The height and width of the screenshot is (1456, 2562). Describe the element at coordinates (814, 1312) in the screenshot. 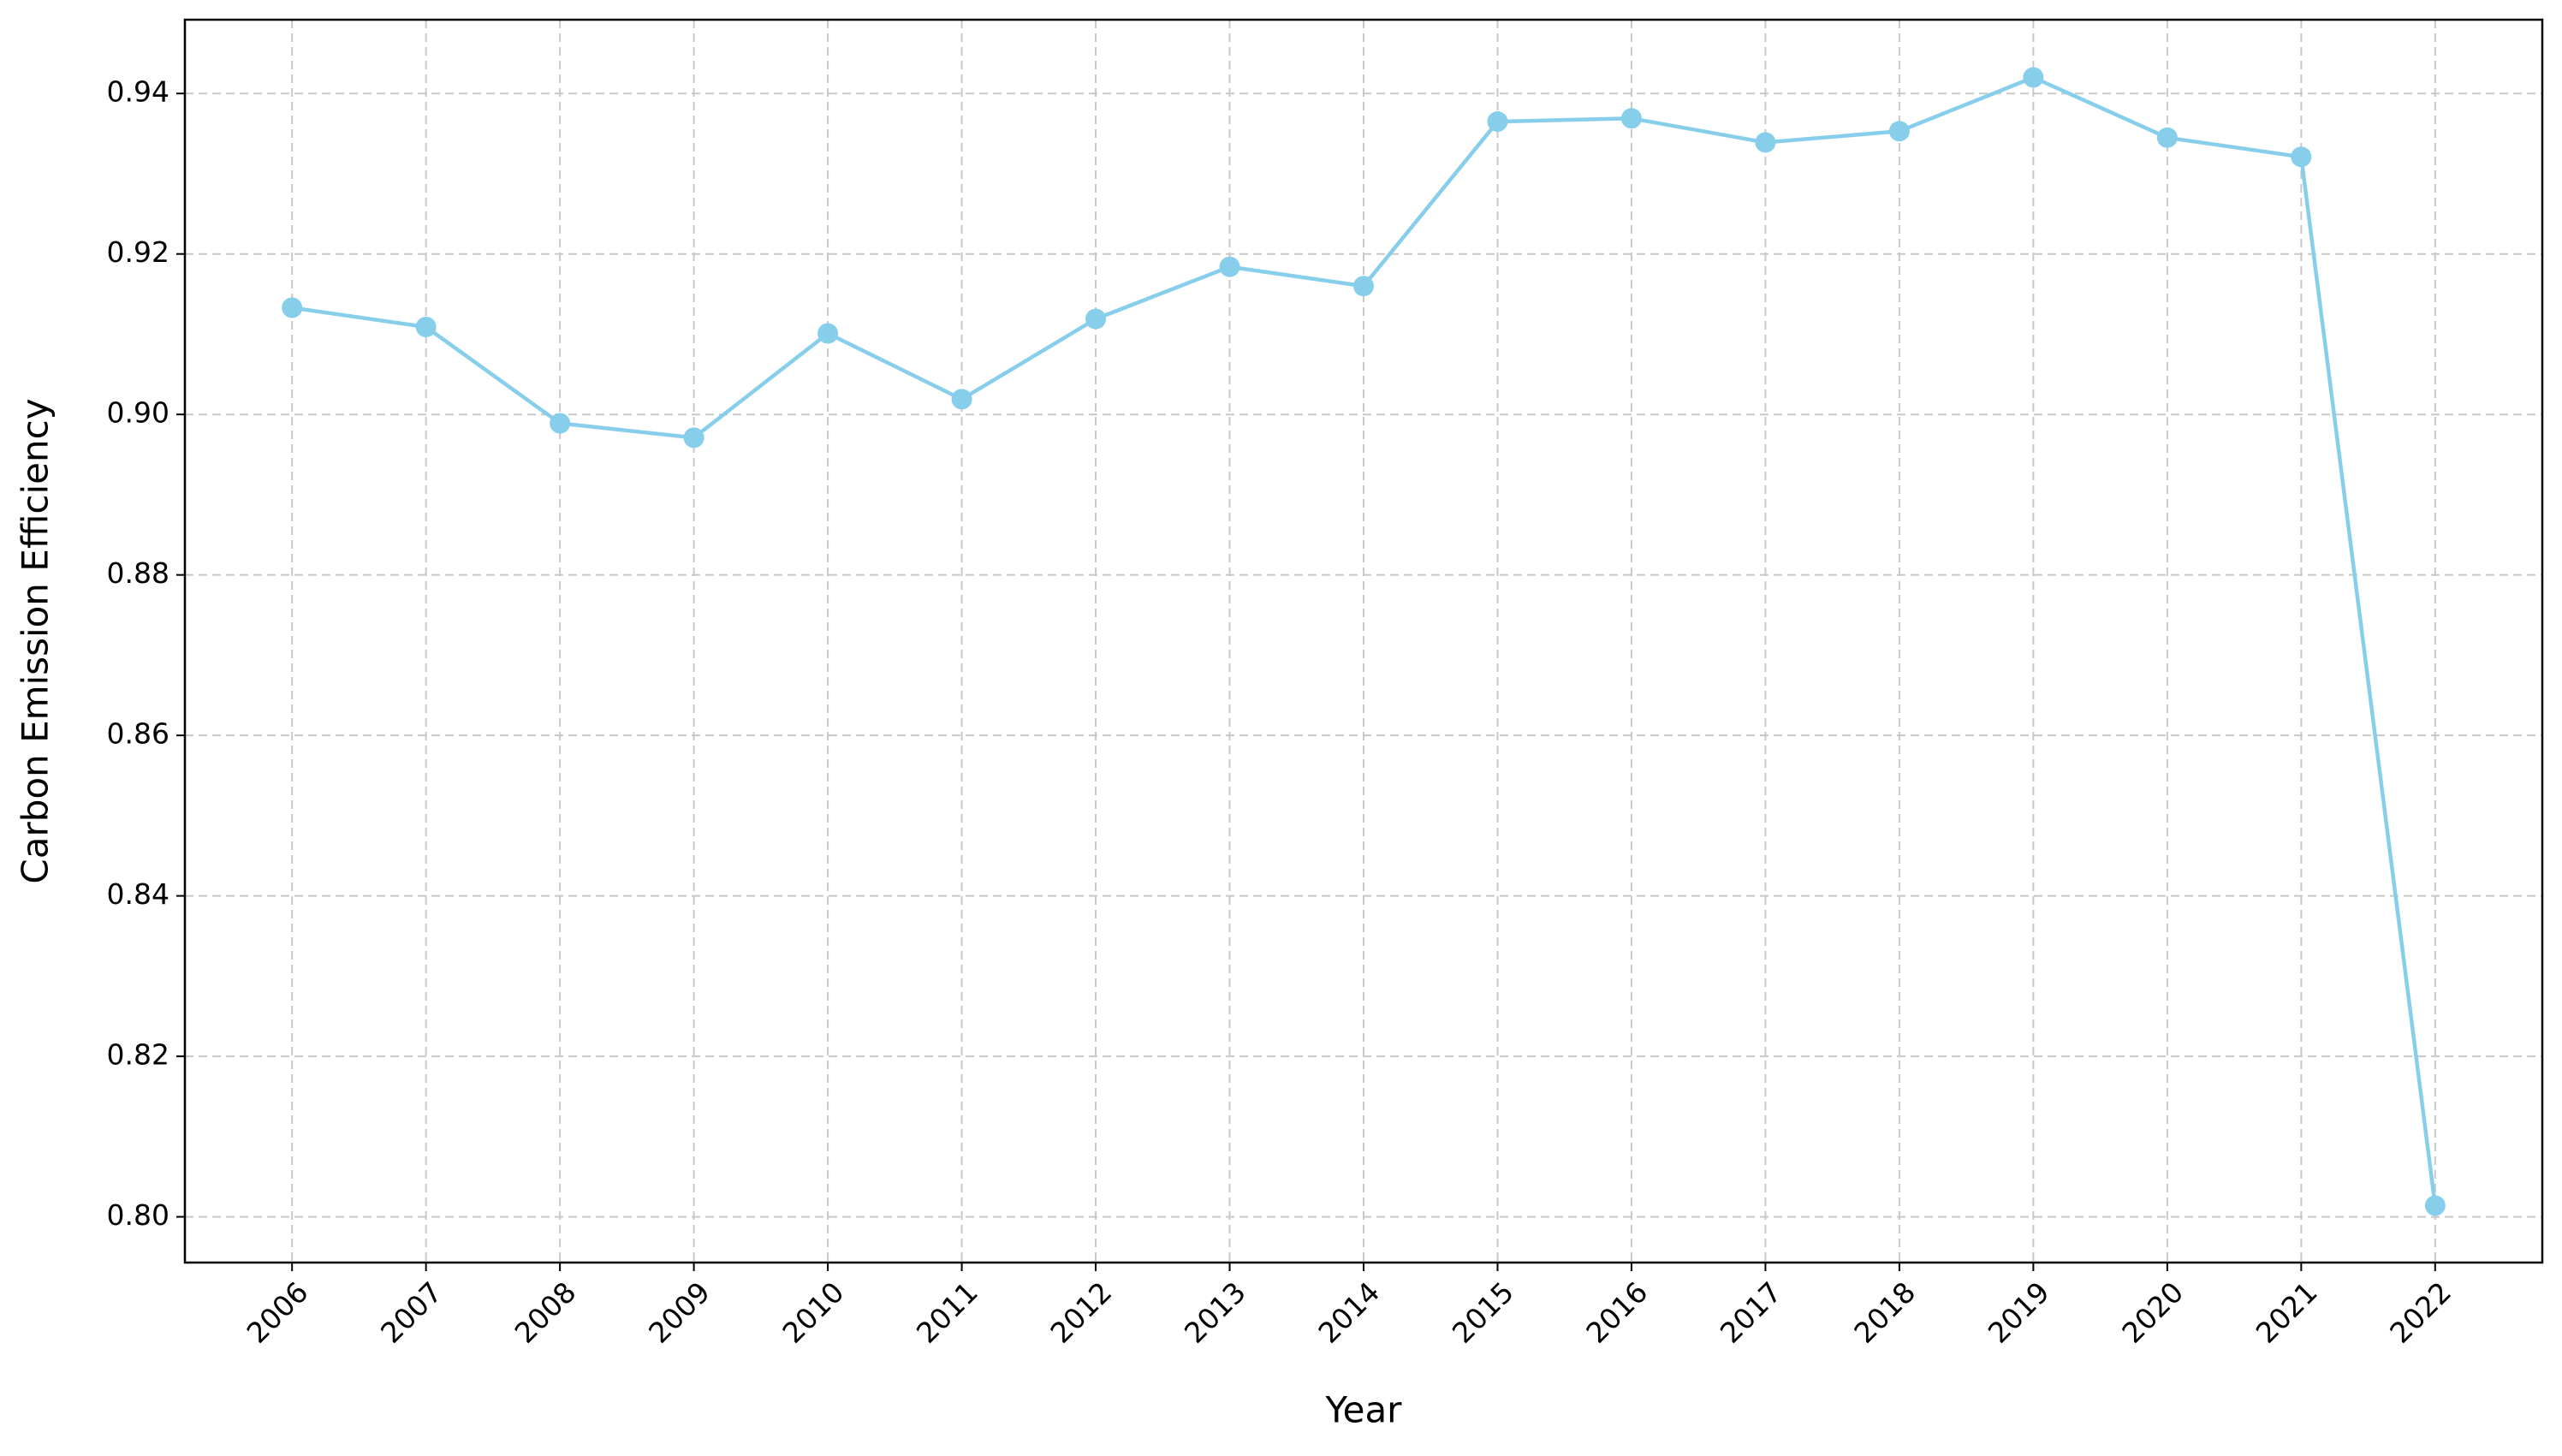

I see `x-tick-label: 2010` at that location.